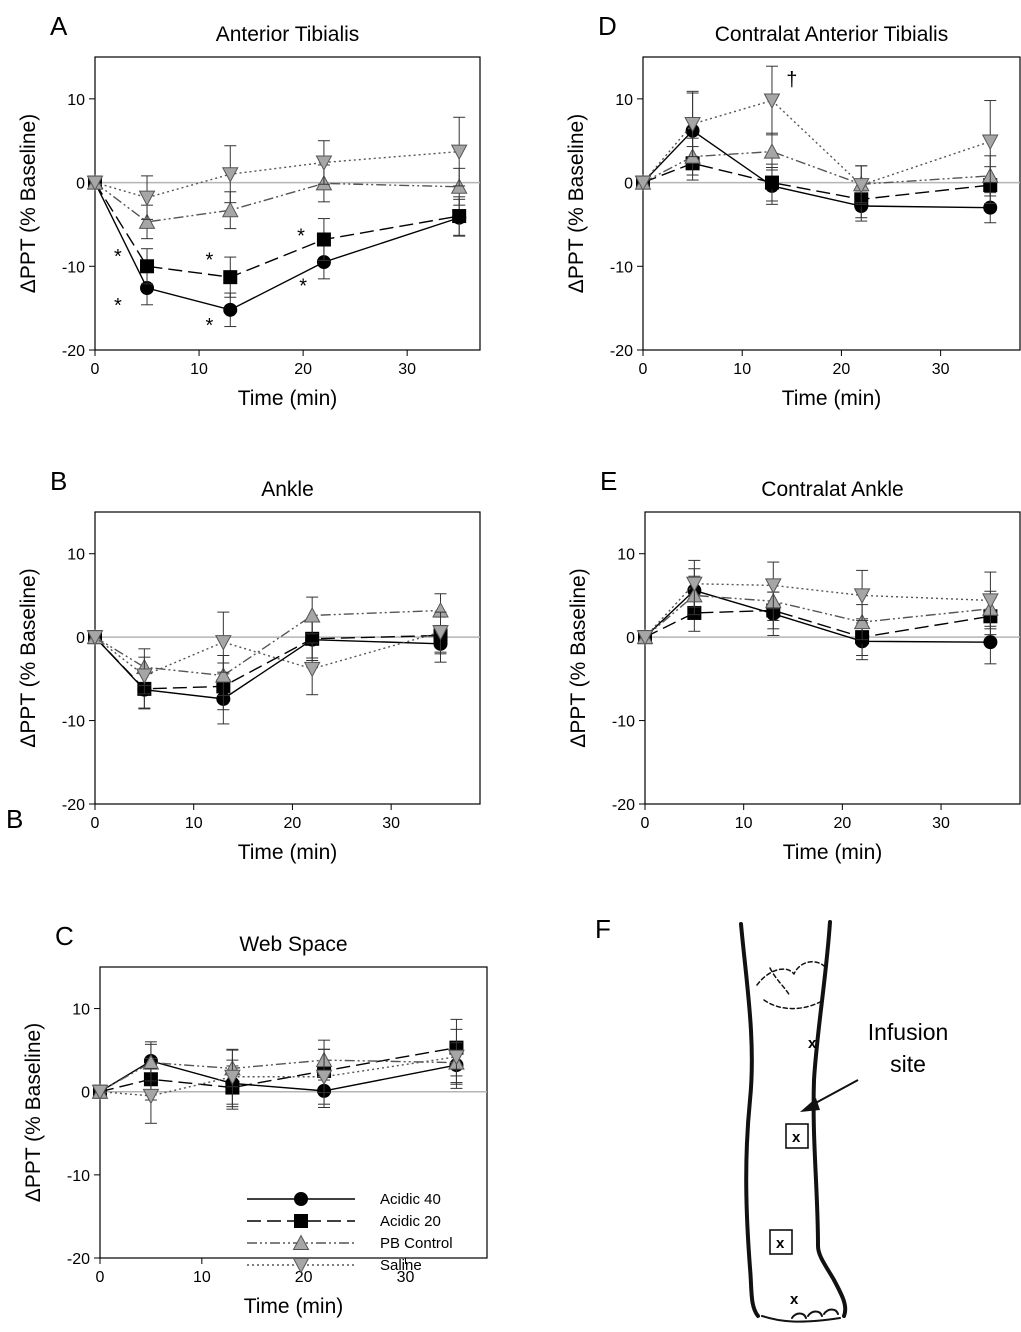  What do you see at coordinates (780, 1243) in the screenshot?
I see `marker-x-lower: x` at bounding box center [780, 1243].